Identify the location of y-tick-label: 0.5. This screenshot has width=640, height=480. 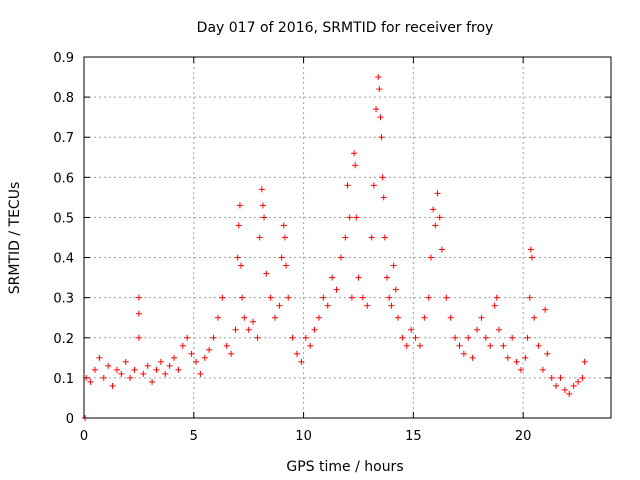
(63, 218).